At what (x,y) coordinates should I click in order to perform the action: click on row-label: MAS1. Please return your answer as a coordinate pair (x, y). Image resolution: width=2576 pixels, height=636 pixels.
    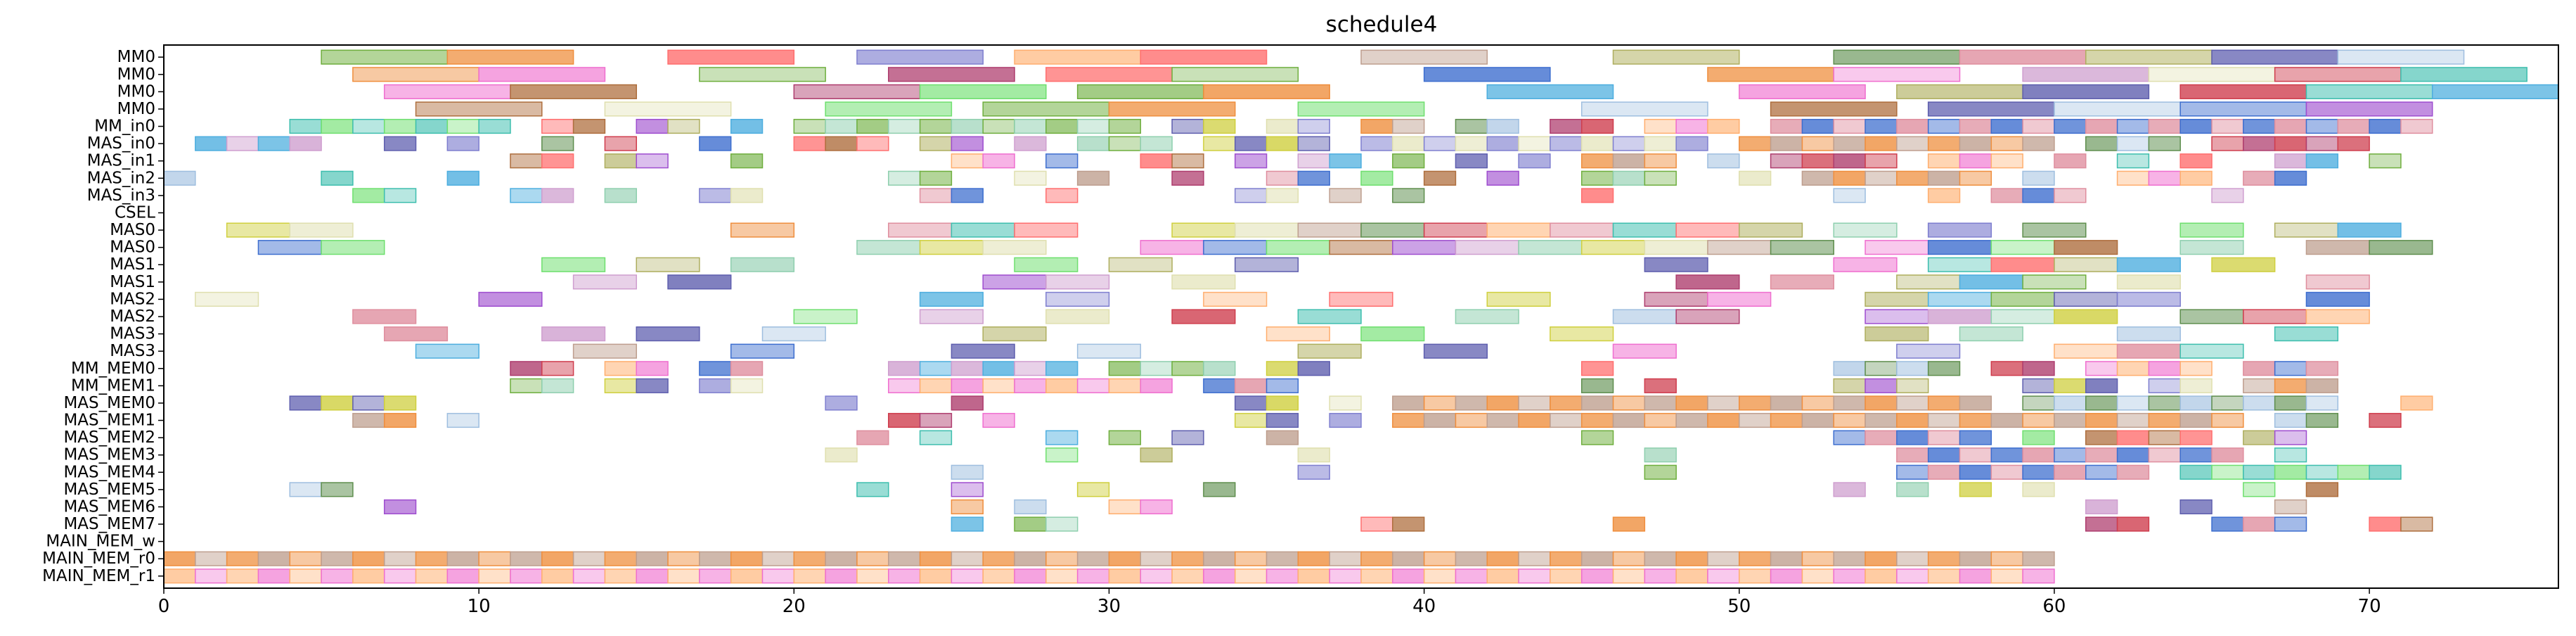
    Looking at the image, I should click on (132, 264).